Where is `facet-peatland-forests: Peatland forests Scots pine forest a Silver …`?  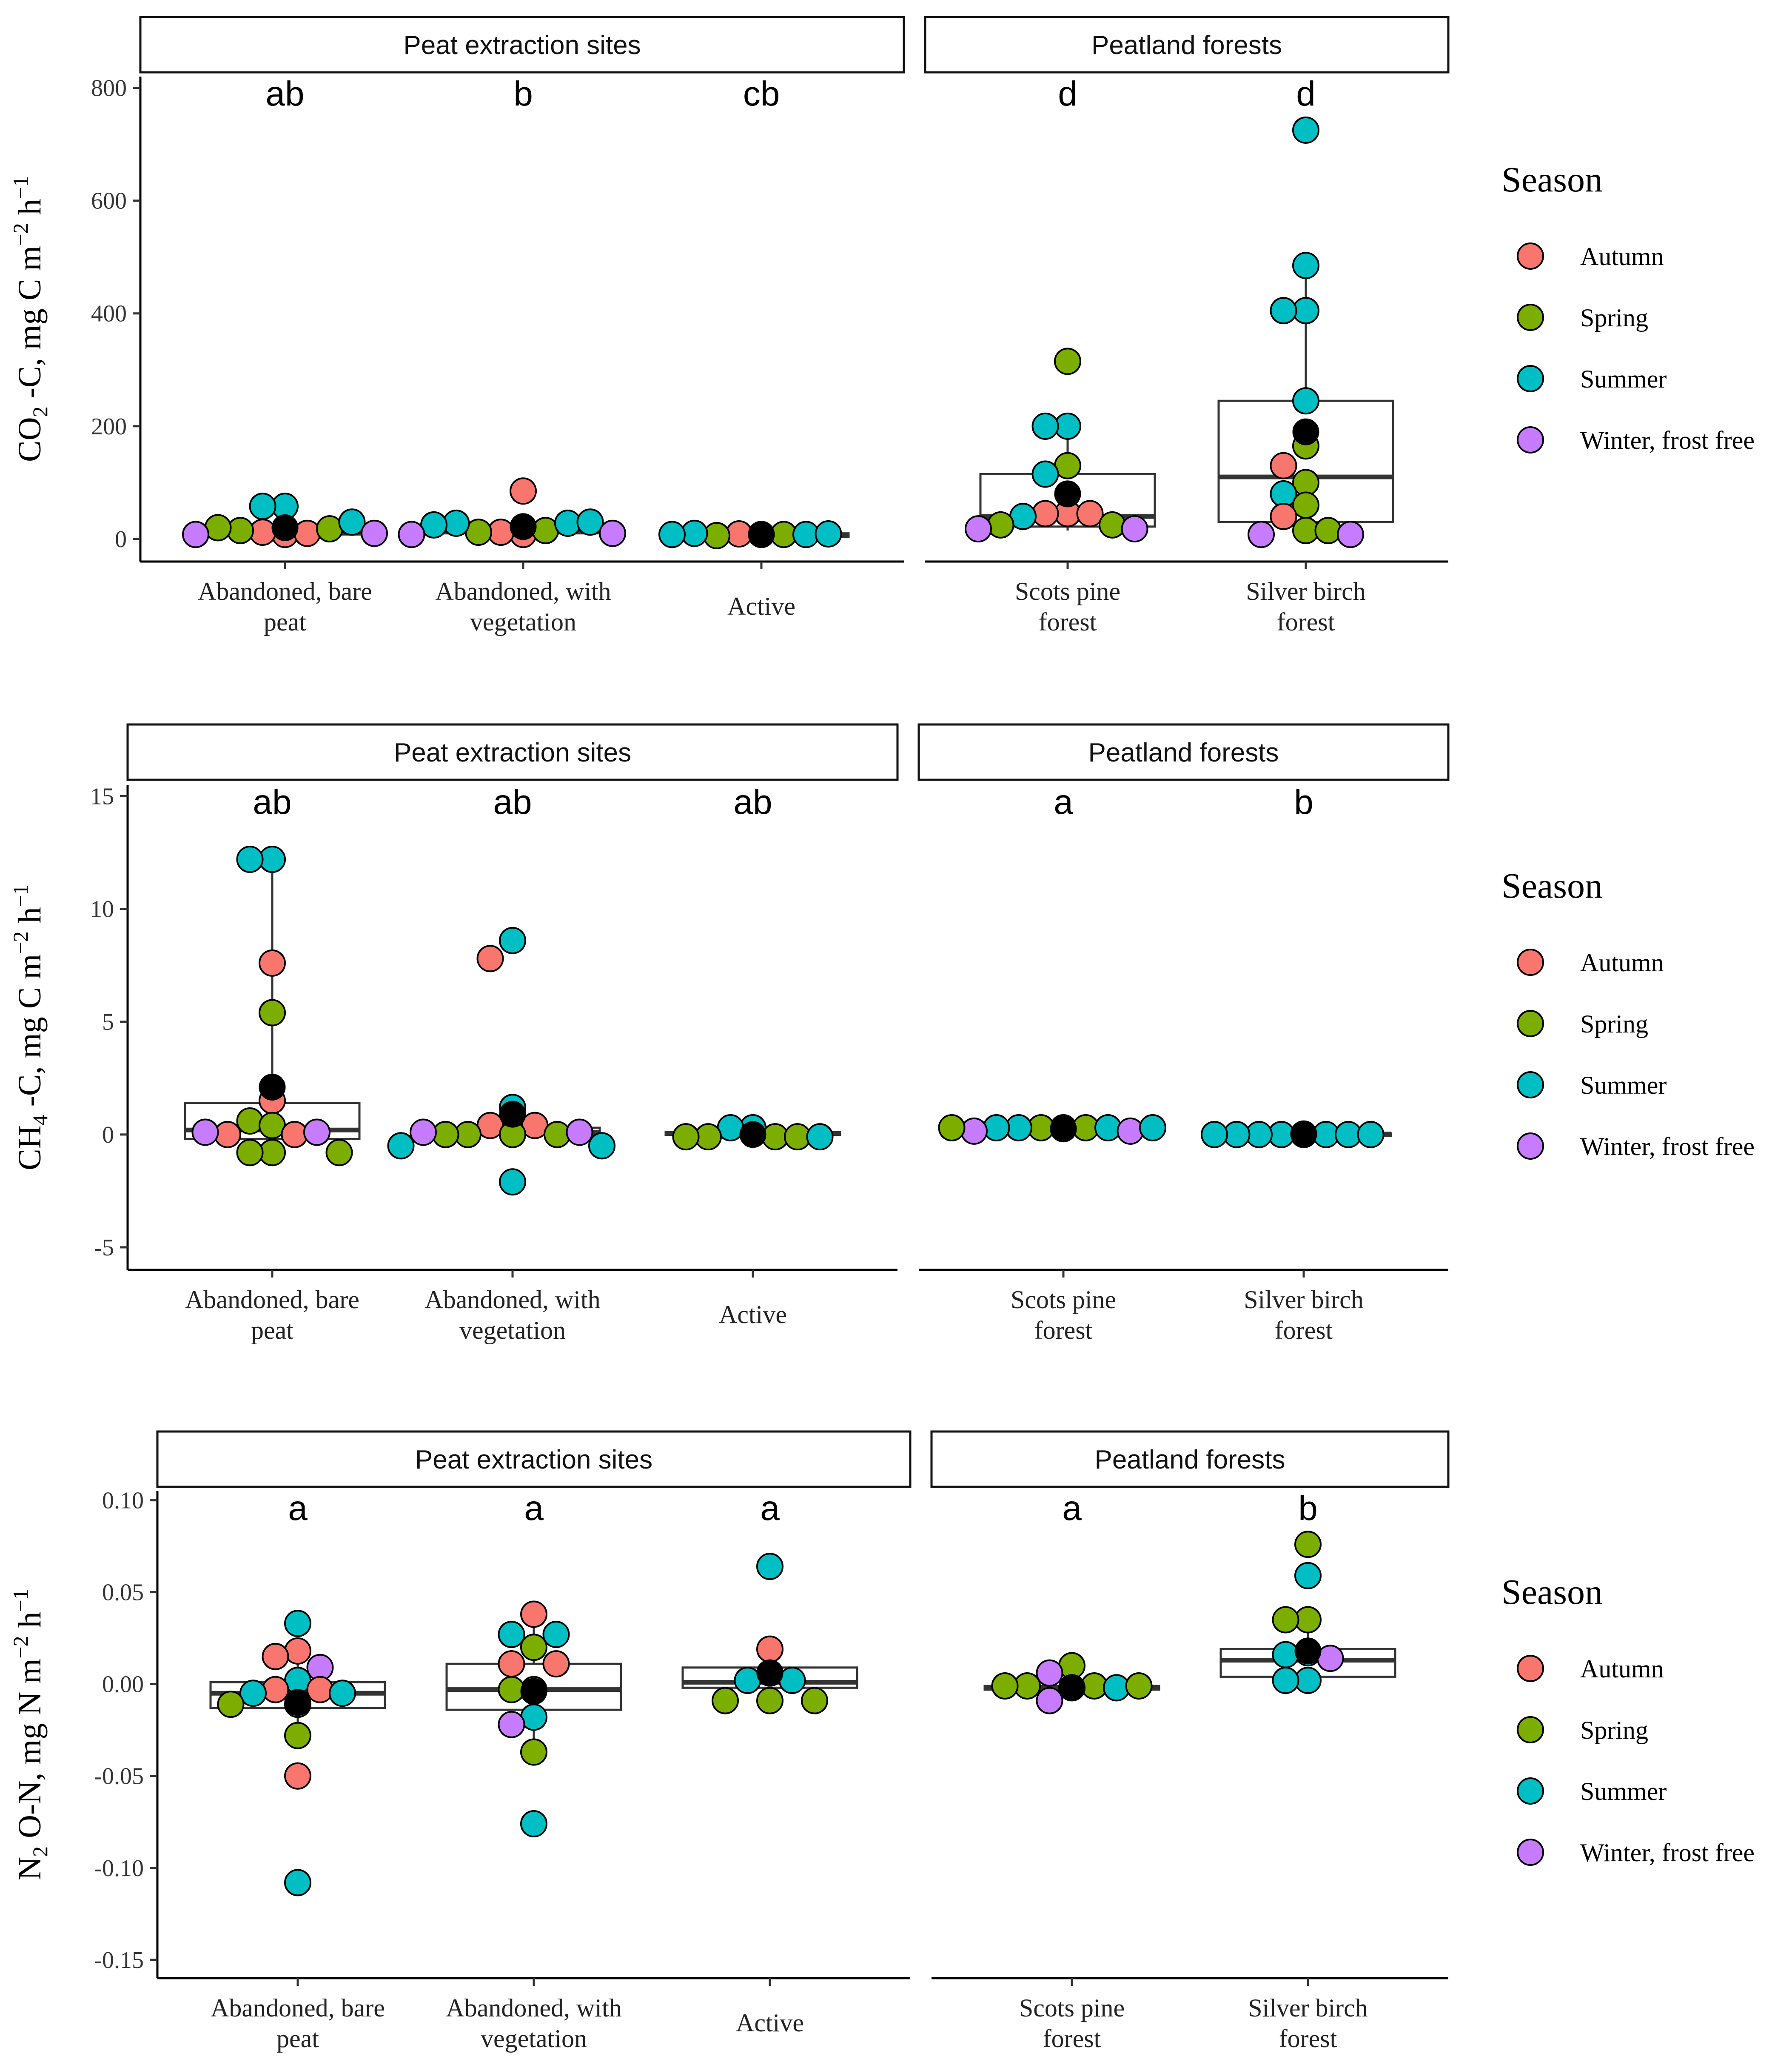
facet-peatland-forests: Peatland forests Scots pine forest a Silver … is located at coordinates (1190, 1741).